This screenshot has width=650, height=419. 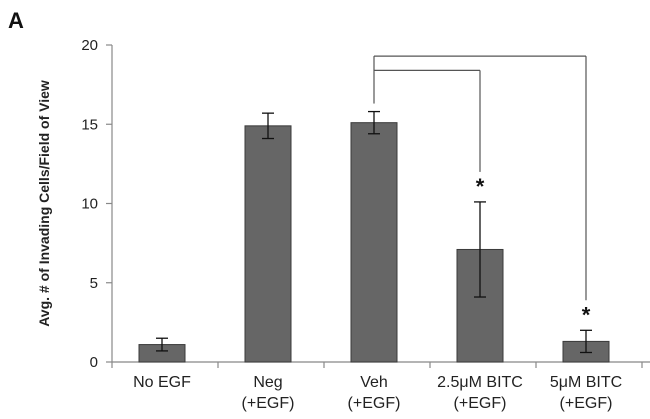 What do you see at coordinates (89, 45) in the screenshot?
I see `y-tick-label: 20` at bounding box center [89, 45].